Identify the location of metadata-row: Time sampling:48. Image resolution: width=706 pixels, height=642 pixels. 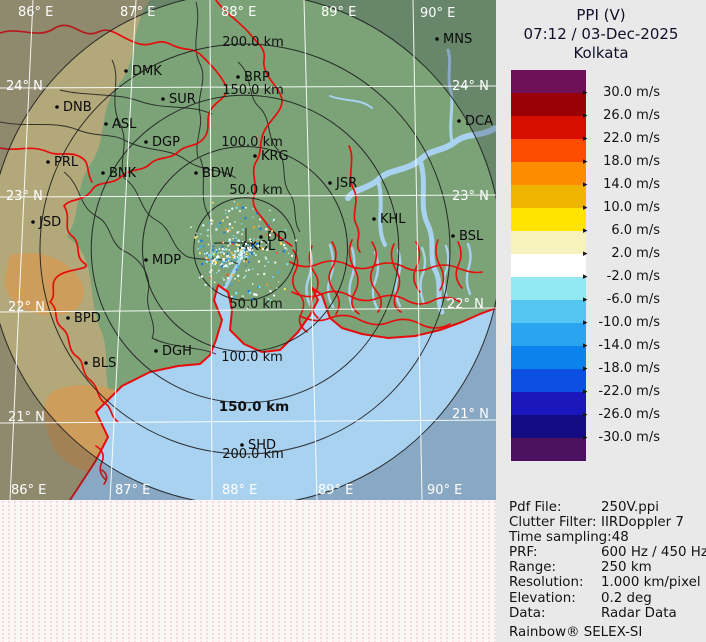
(605, 537).